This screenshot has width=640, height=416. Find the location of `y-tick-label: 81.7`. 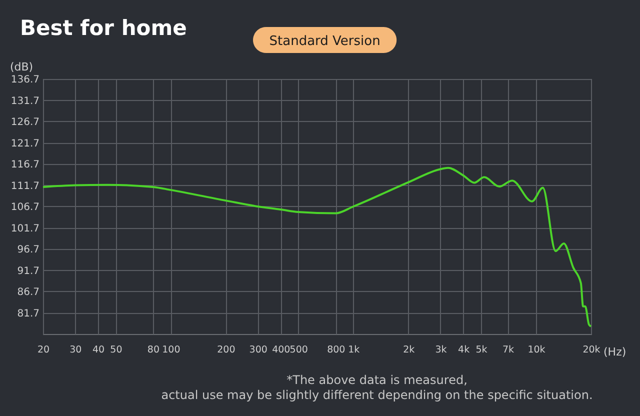

y-tick-label: 81.7 is located at coordinates (28, 314).